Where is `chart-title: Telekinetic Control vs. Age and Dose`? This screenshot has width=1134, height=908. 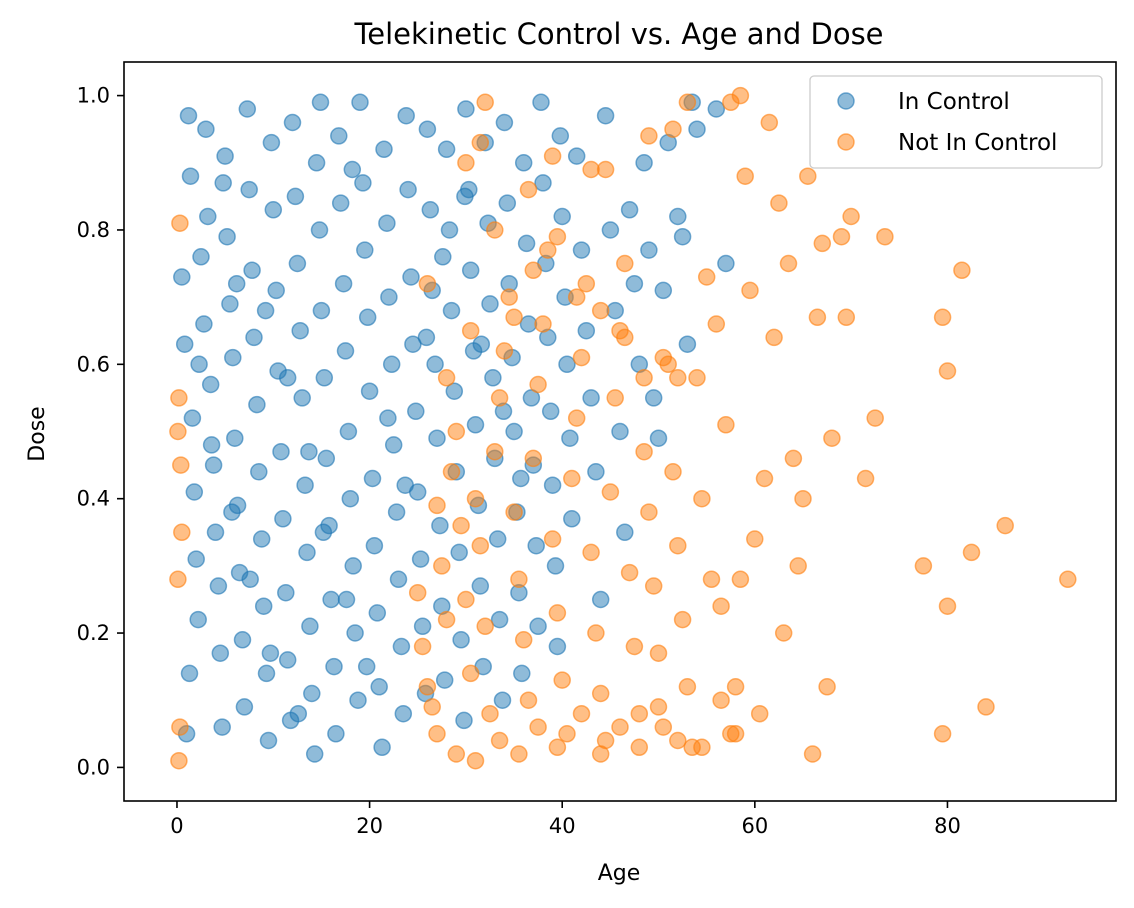 chart-title: Telekinetic Control vs. Age and Dose is located at coordinates (618, 34).